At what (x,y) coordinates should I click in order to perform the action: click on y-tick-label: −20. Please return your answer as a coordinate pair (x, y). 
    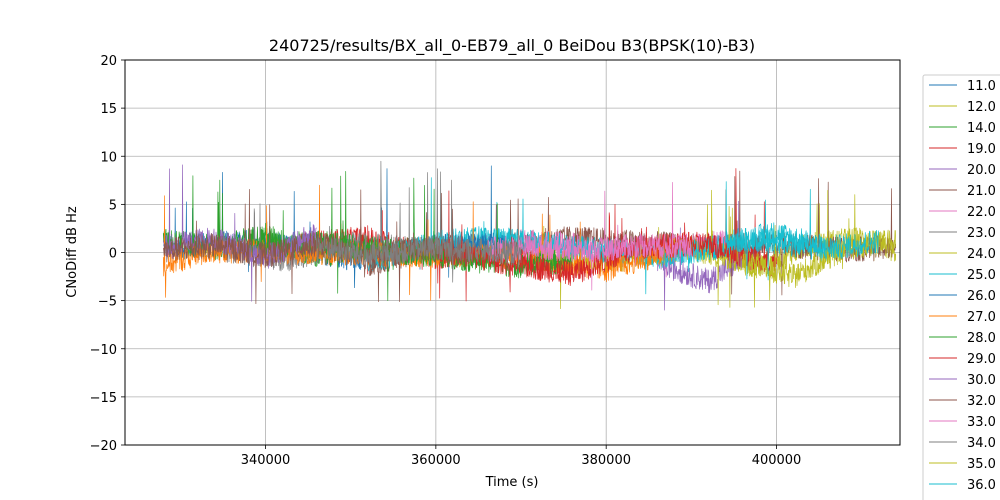
    Looking at the image, I should click on (103, 446).